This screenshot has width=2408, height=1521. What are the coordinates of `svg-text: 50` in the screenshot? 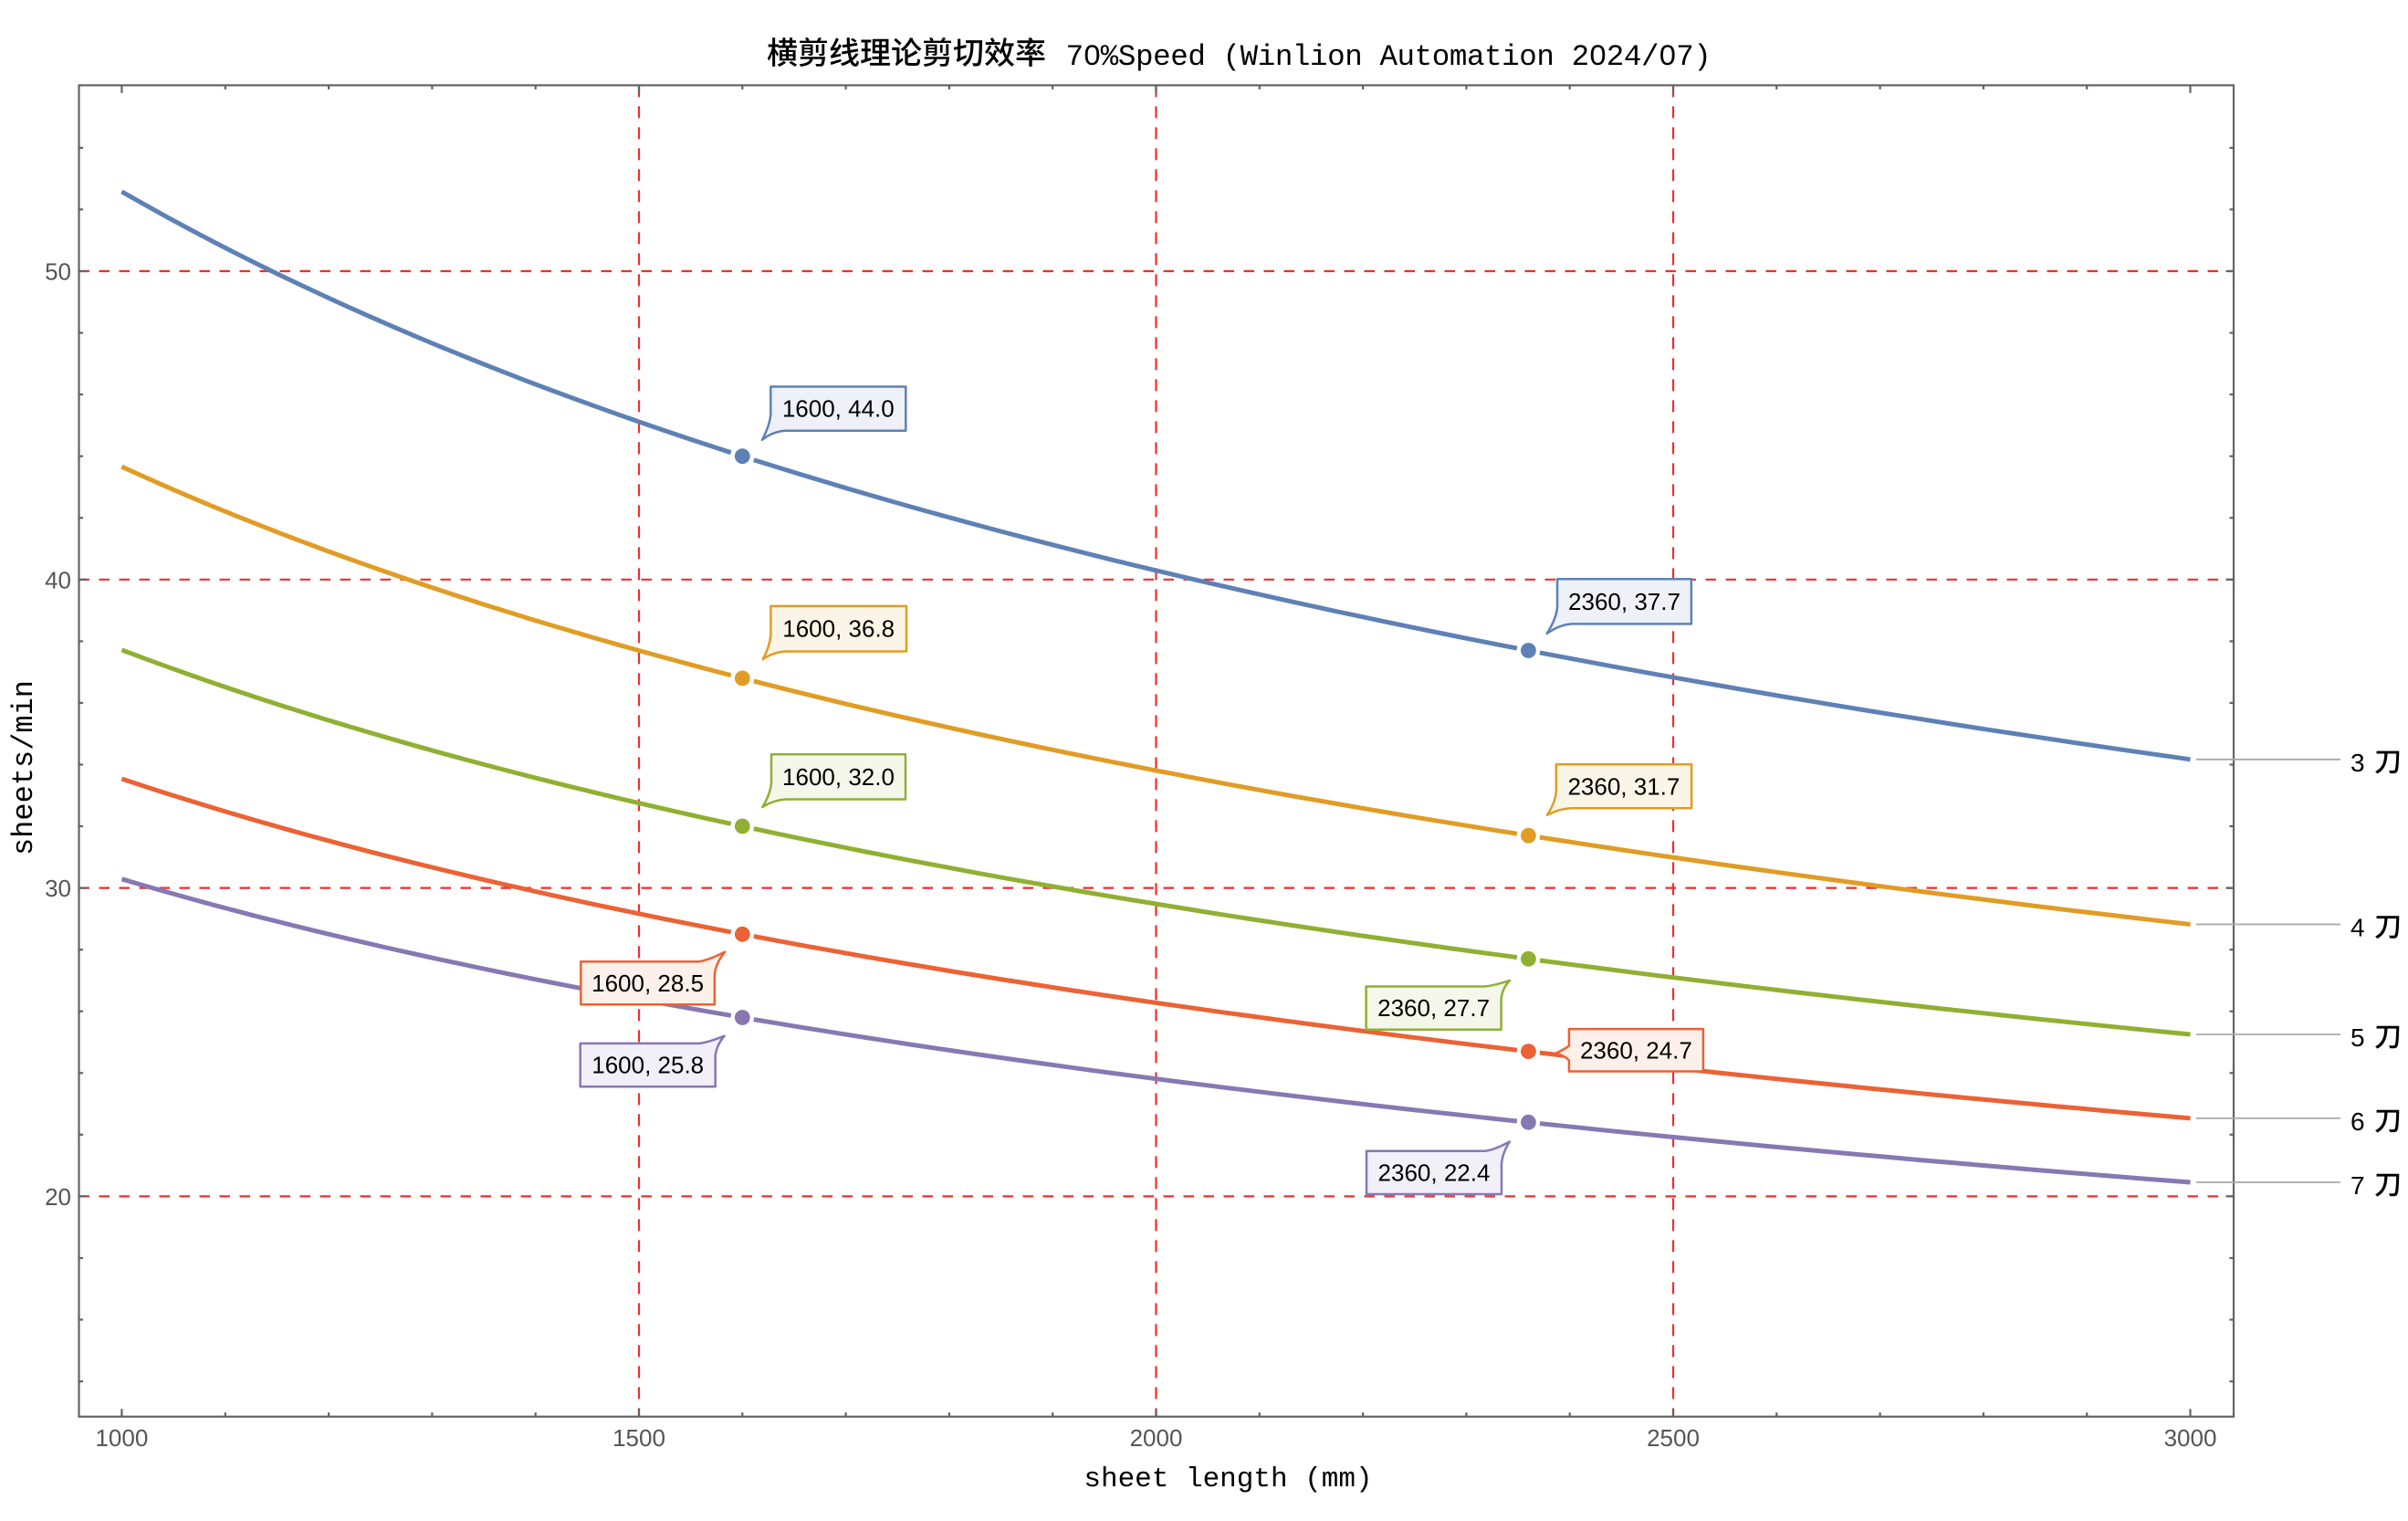 It's located at (58, 272).